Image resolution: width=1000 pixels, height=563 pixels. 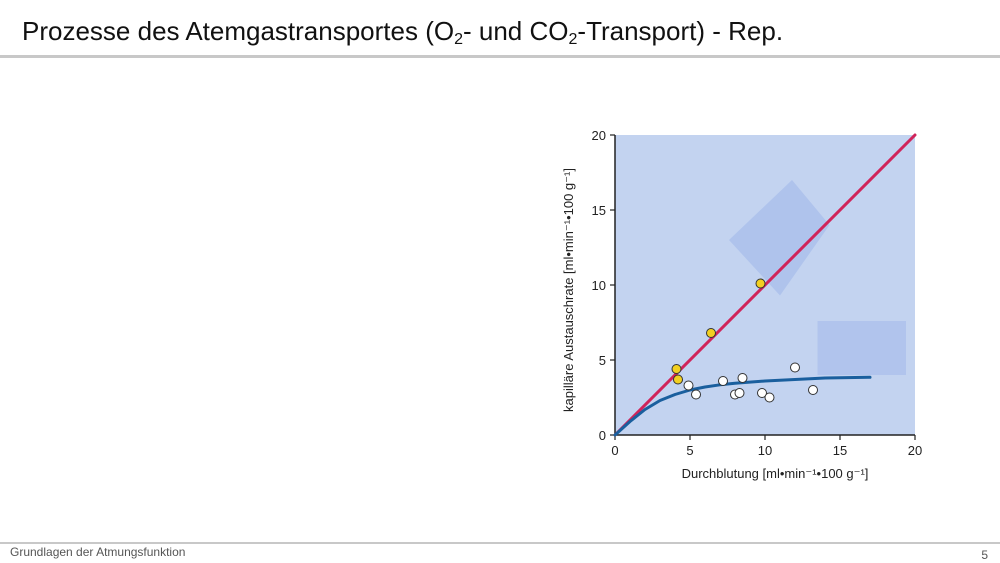 I want to click on x-tick-label: 20, so click(x=915, y=450).